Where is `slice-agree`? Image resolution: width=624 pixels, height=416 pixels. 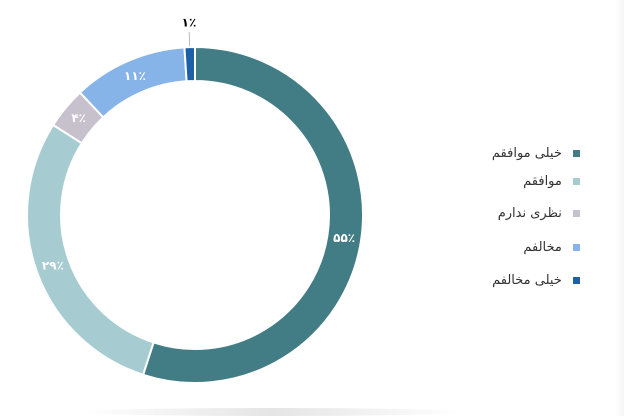 slice-agree is located at coordinates (90, 250).